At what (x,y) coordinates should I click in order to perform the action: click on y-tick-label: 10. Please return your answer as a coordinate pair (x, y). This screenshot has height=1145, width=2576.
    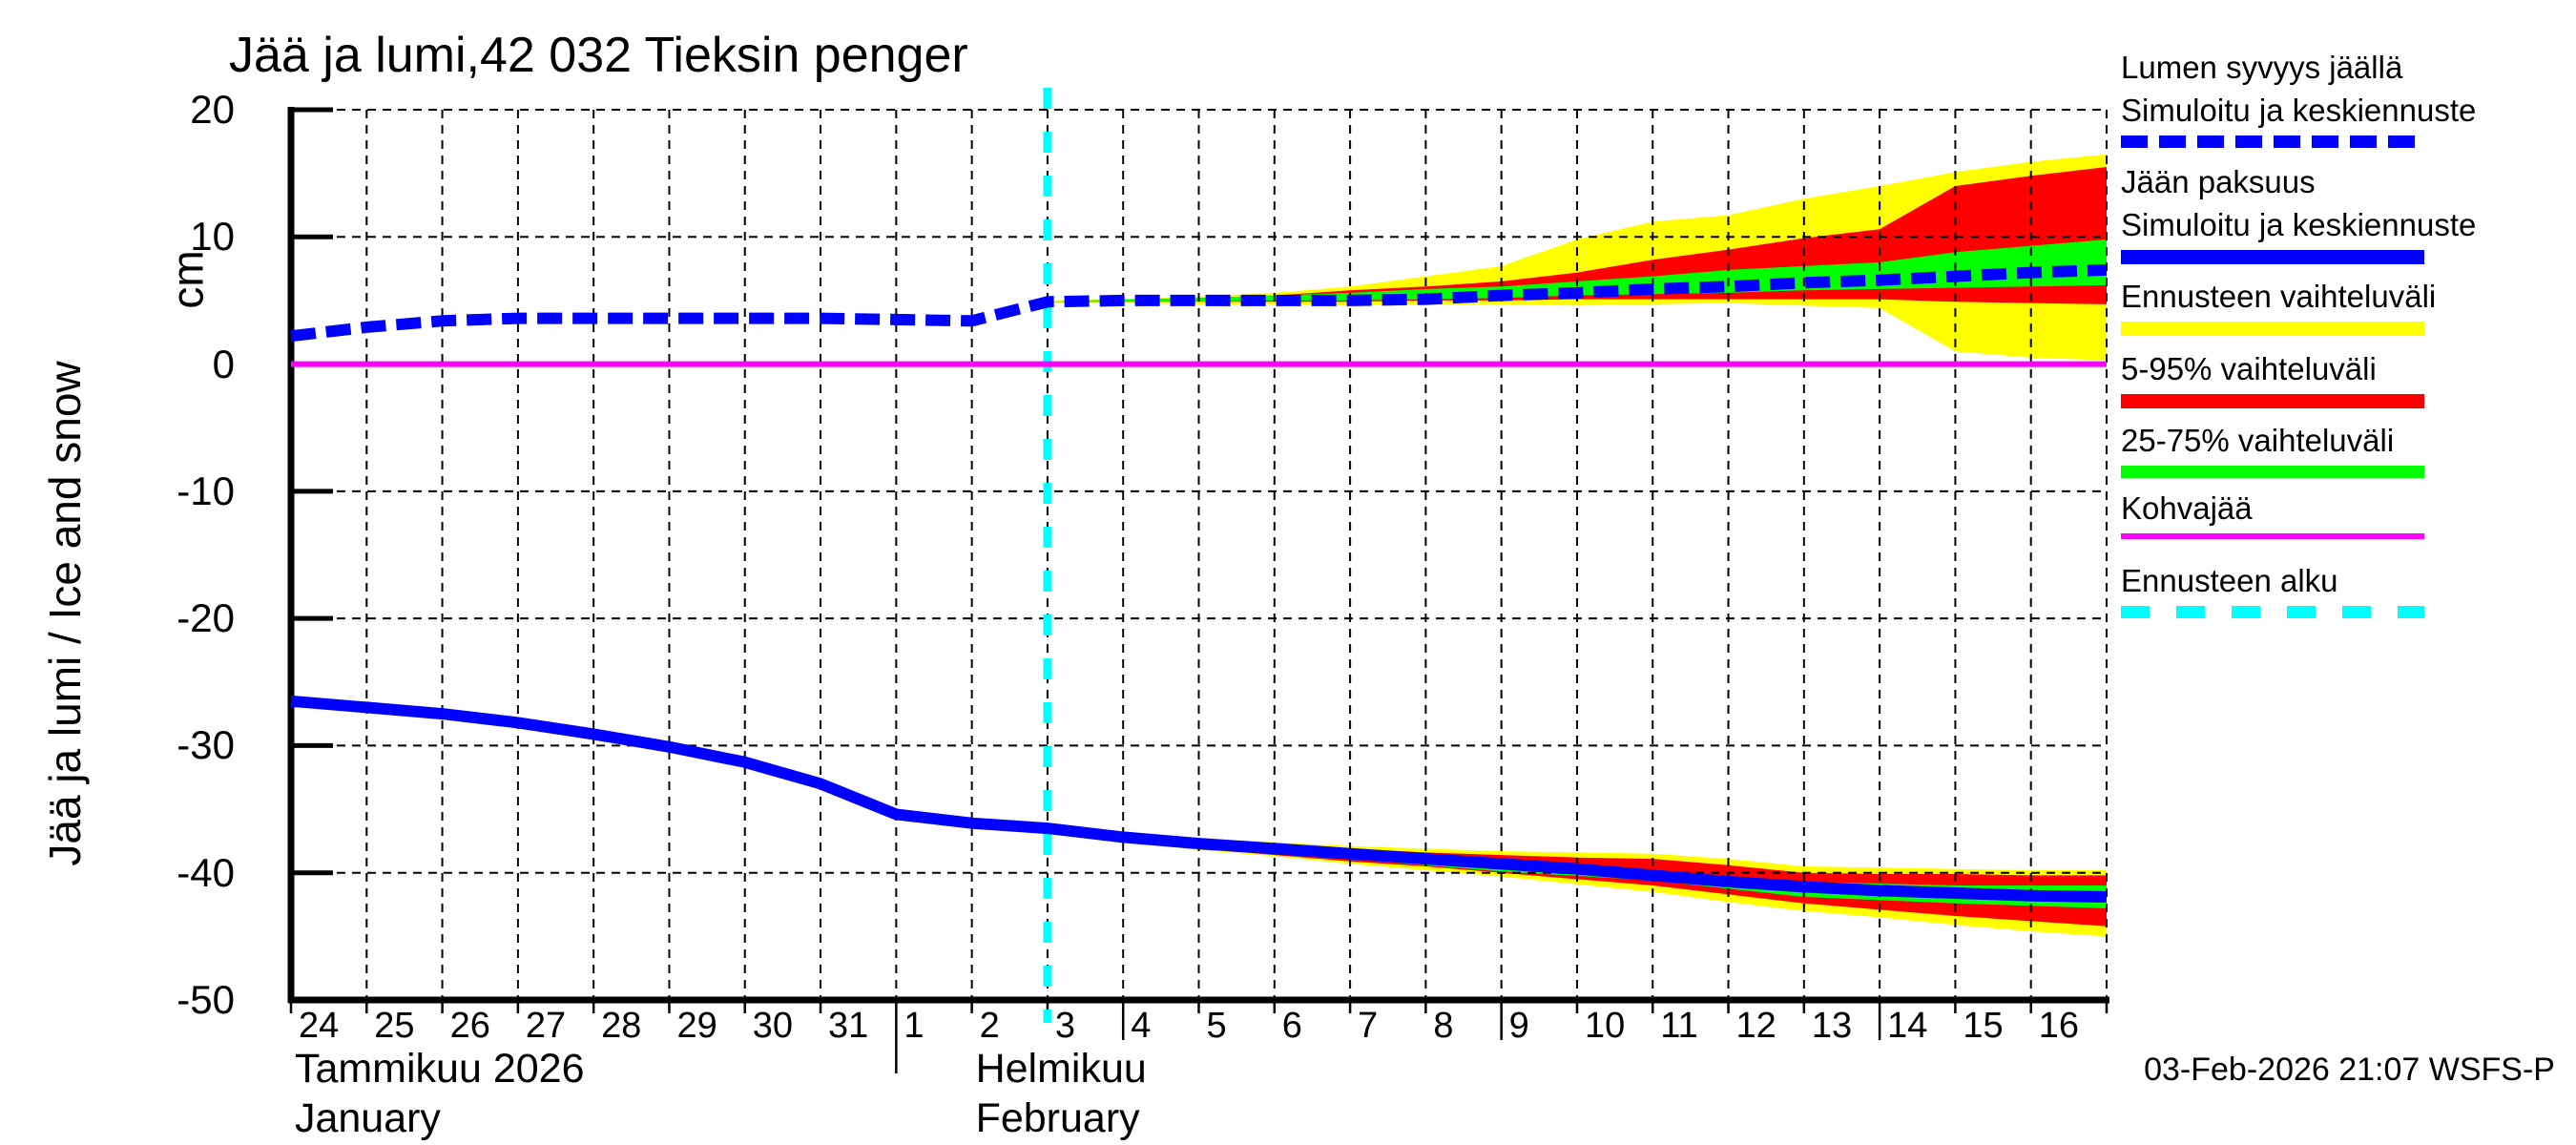
    Looking at the image, I should click on (212, 237).